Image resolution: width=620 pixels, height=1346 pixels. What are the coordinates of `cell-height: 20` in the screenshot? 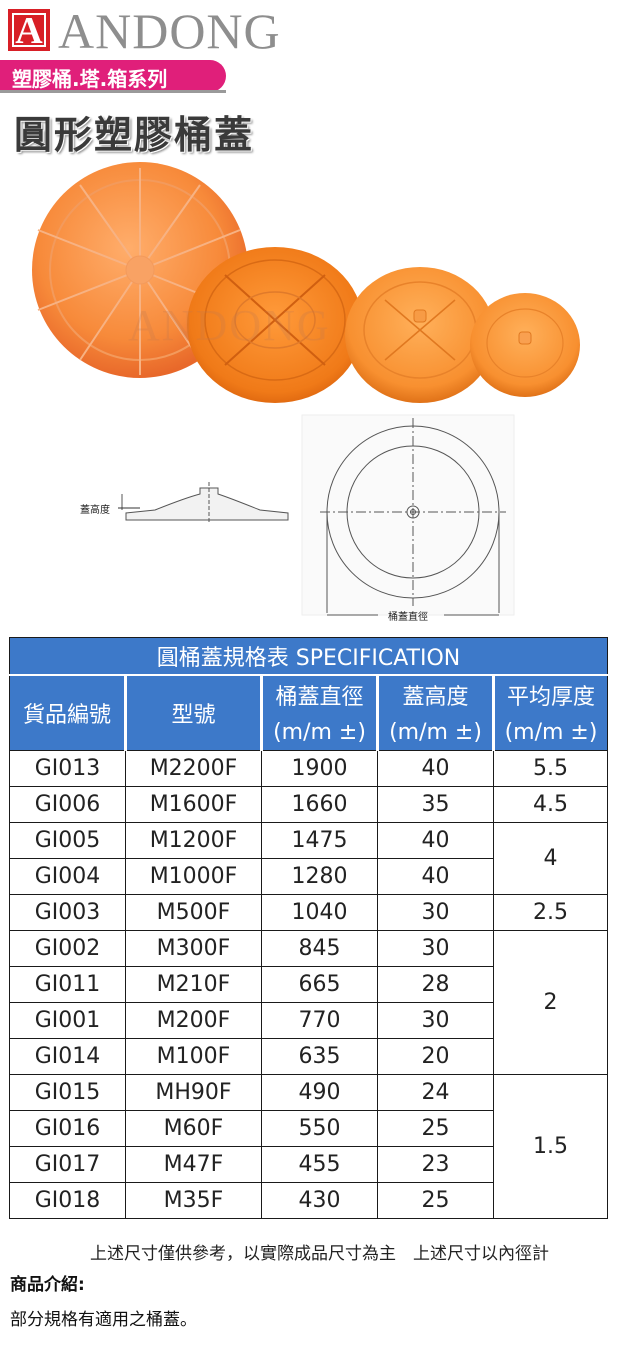 It's located at (435, 1056).